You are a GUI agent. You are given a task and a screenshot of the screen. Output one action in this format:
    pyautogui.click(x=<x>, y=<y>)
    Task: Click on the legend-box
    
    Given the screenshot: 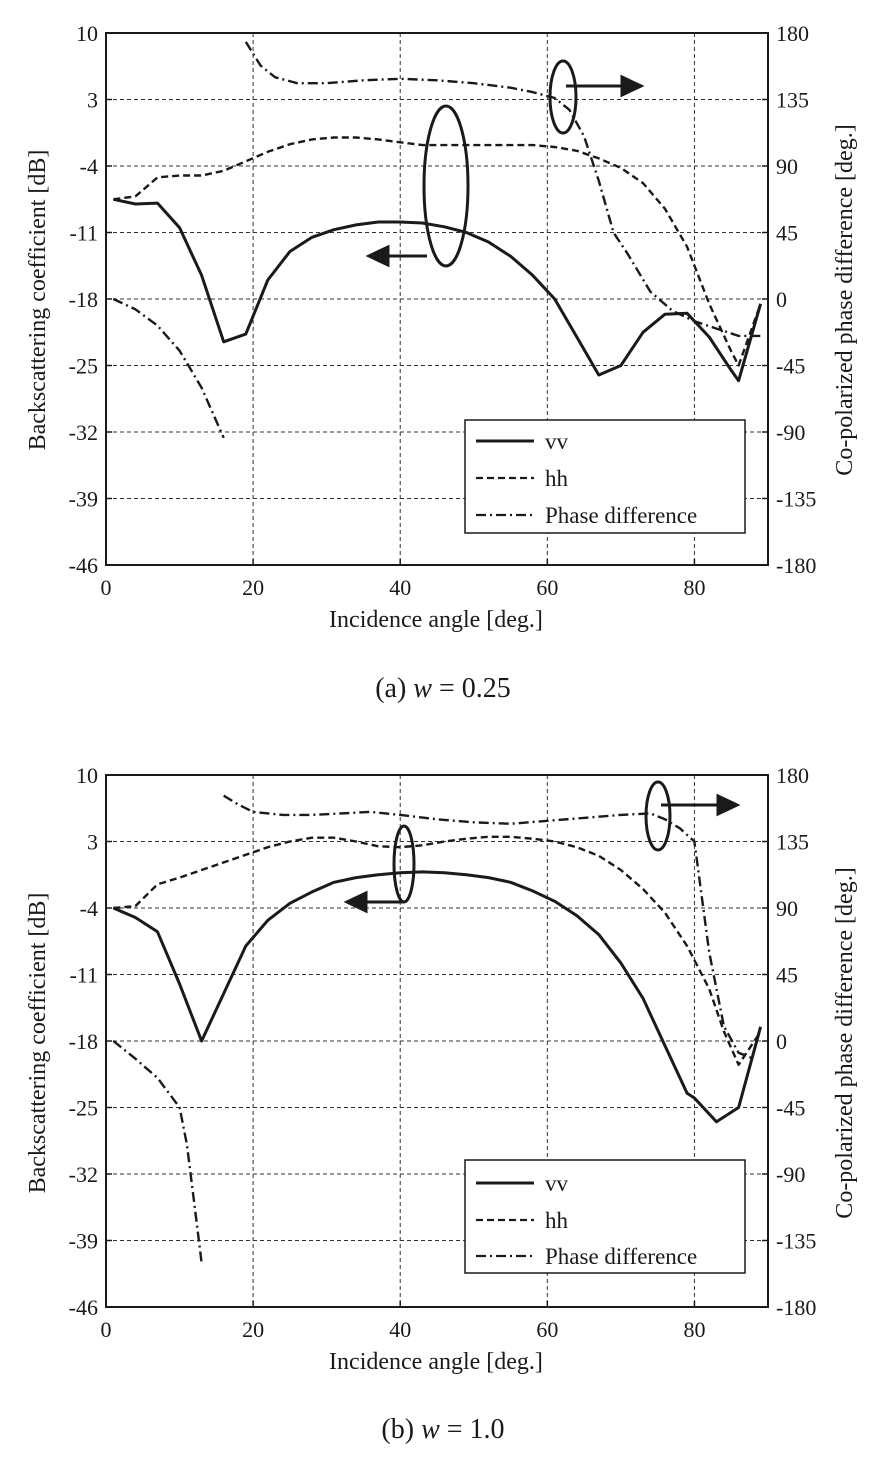 What is the action you would take?
    pyautogui.click(x=605, y=1216)
    